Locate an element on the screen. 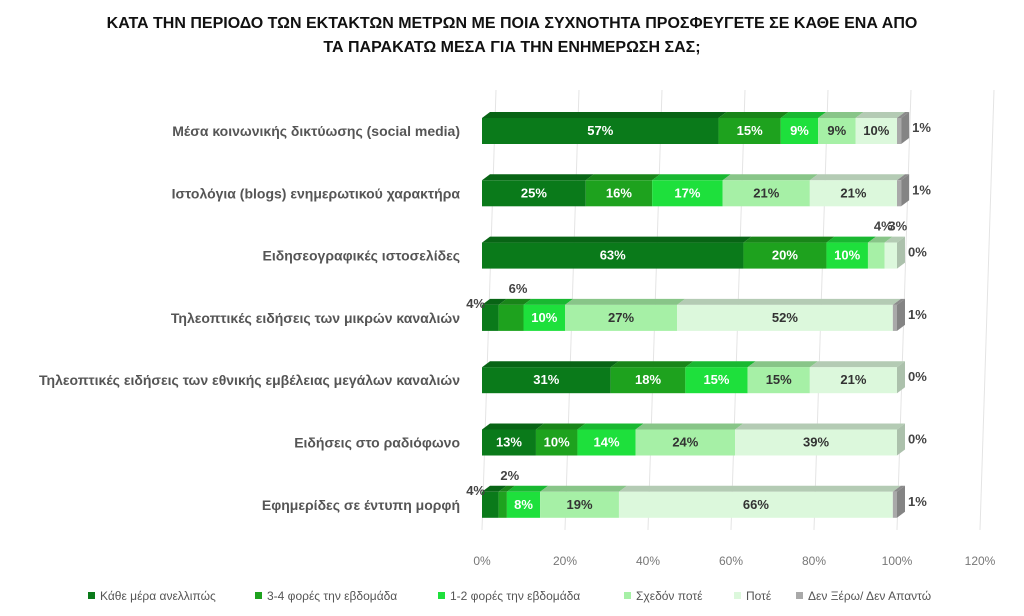 Image resolution: width=1024 pixels, height=616 pixels. bar-value-label: 24% is located at coordinates (685, 442).